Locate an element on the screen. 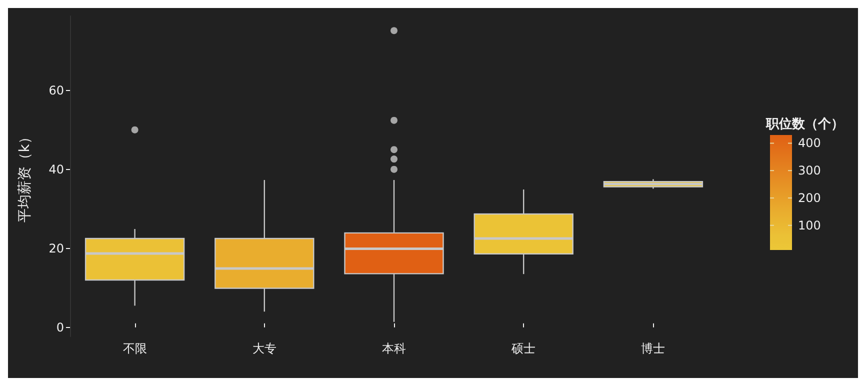 The image size is (866, 386). x-tick-label: 博士 is located at coordinates (653, 349).